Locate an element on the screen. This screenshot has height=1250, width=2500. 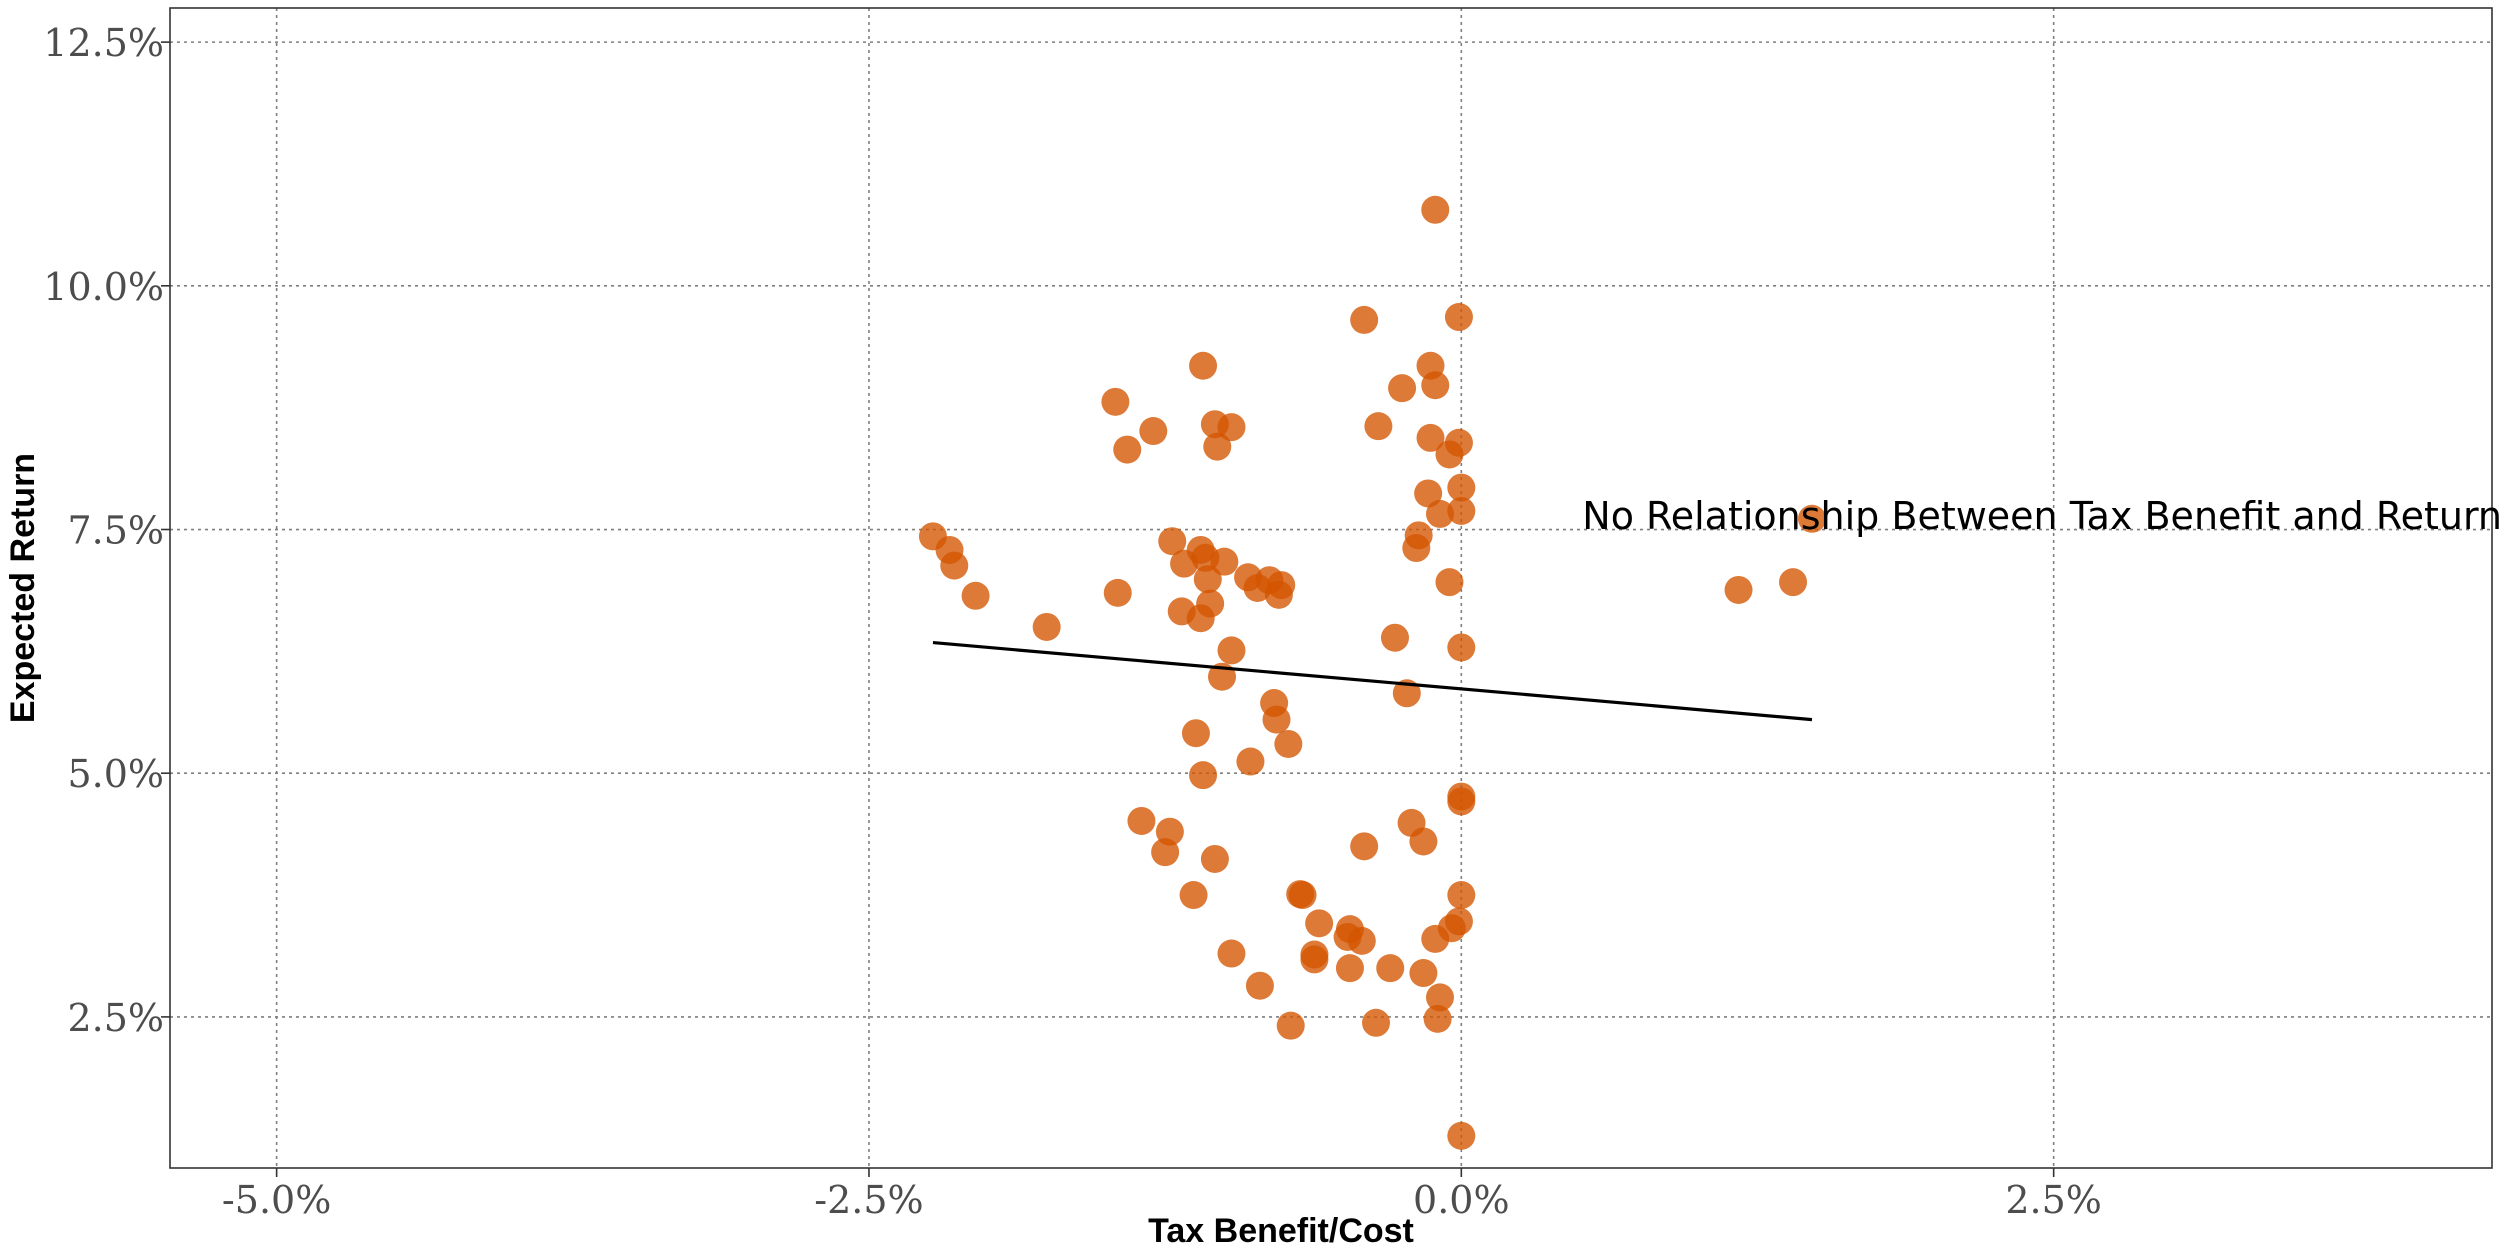
trend-line is located at coordinates (1372, 681).